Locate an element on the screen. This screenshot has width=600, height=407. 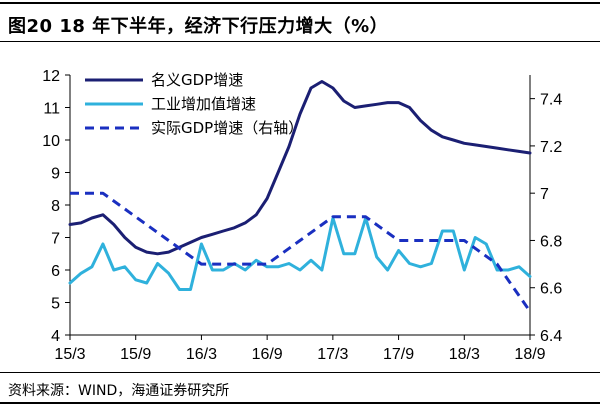
x-tick-label: 17/3 is located at coordinates (332, 354).